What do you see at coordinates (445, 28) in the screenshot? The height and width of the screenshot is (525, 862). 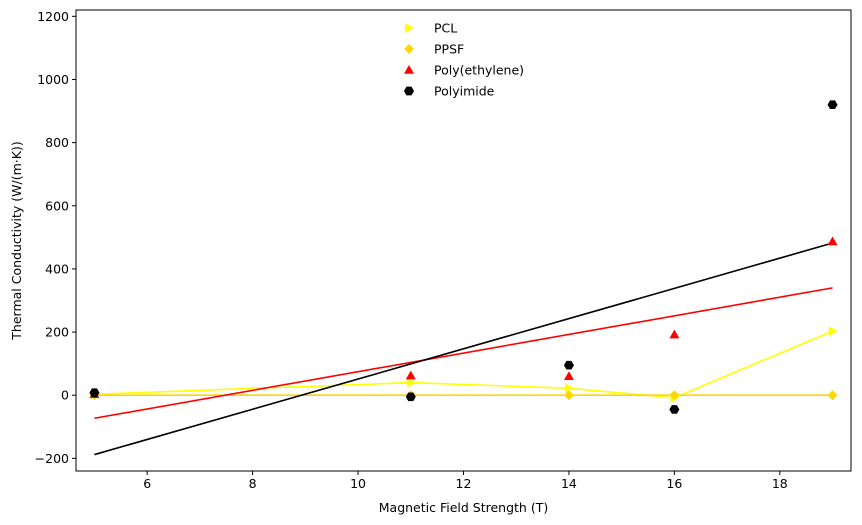 I see `legend-label: PCL` at bounding box center [445, 28].